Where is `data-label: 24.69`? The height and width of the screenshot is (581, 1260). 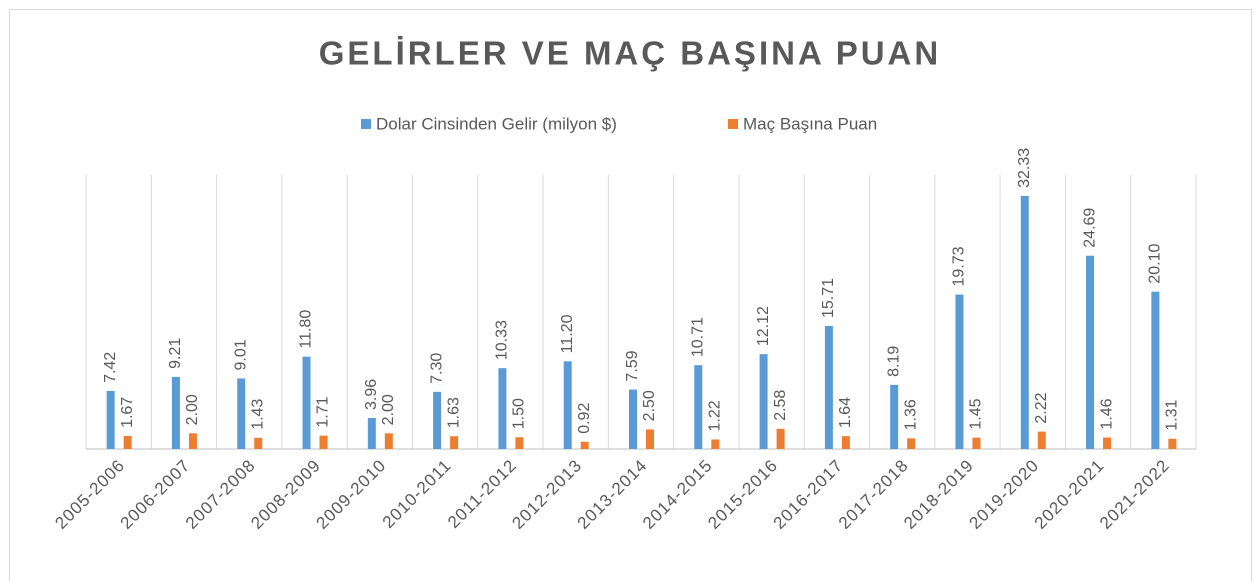
data-label: 24.69 is located at coordinates (1089, 228).